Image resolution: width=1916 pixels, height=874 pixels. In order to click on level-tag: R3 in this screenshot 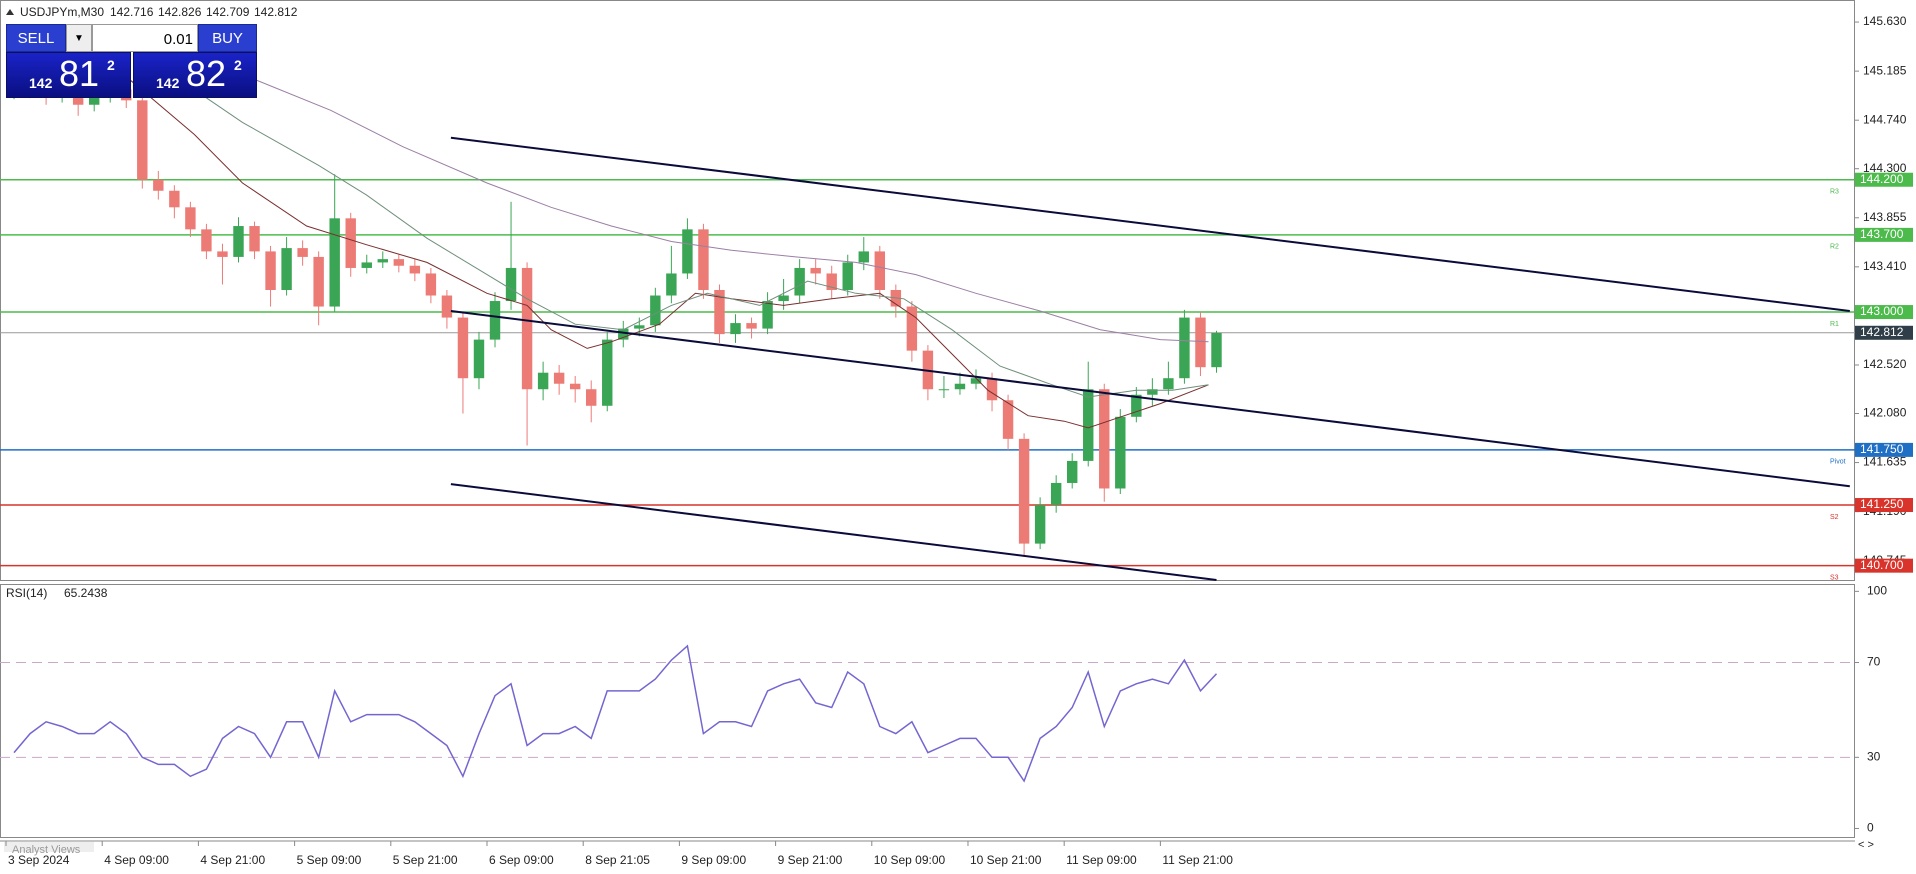, I will do `click(1834, 192)`.